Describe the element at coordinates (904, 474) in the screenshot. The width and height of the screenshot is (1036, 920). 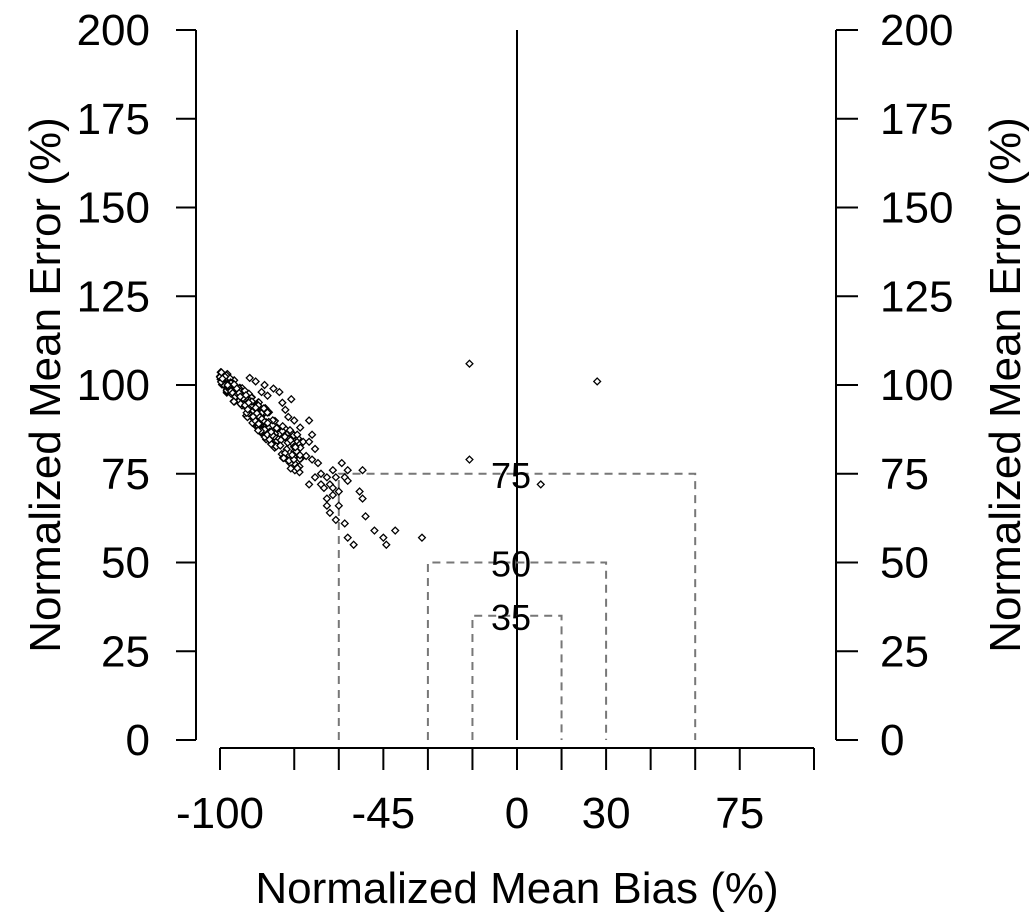
I see `y-tick-label-right: 75` at that location.